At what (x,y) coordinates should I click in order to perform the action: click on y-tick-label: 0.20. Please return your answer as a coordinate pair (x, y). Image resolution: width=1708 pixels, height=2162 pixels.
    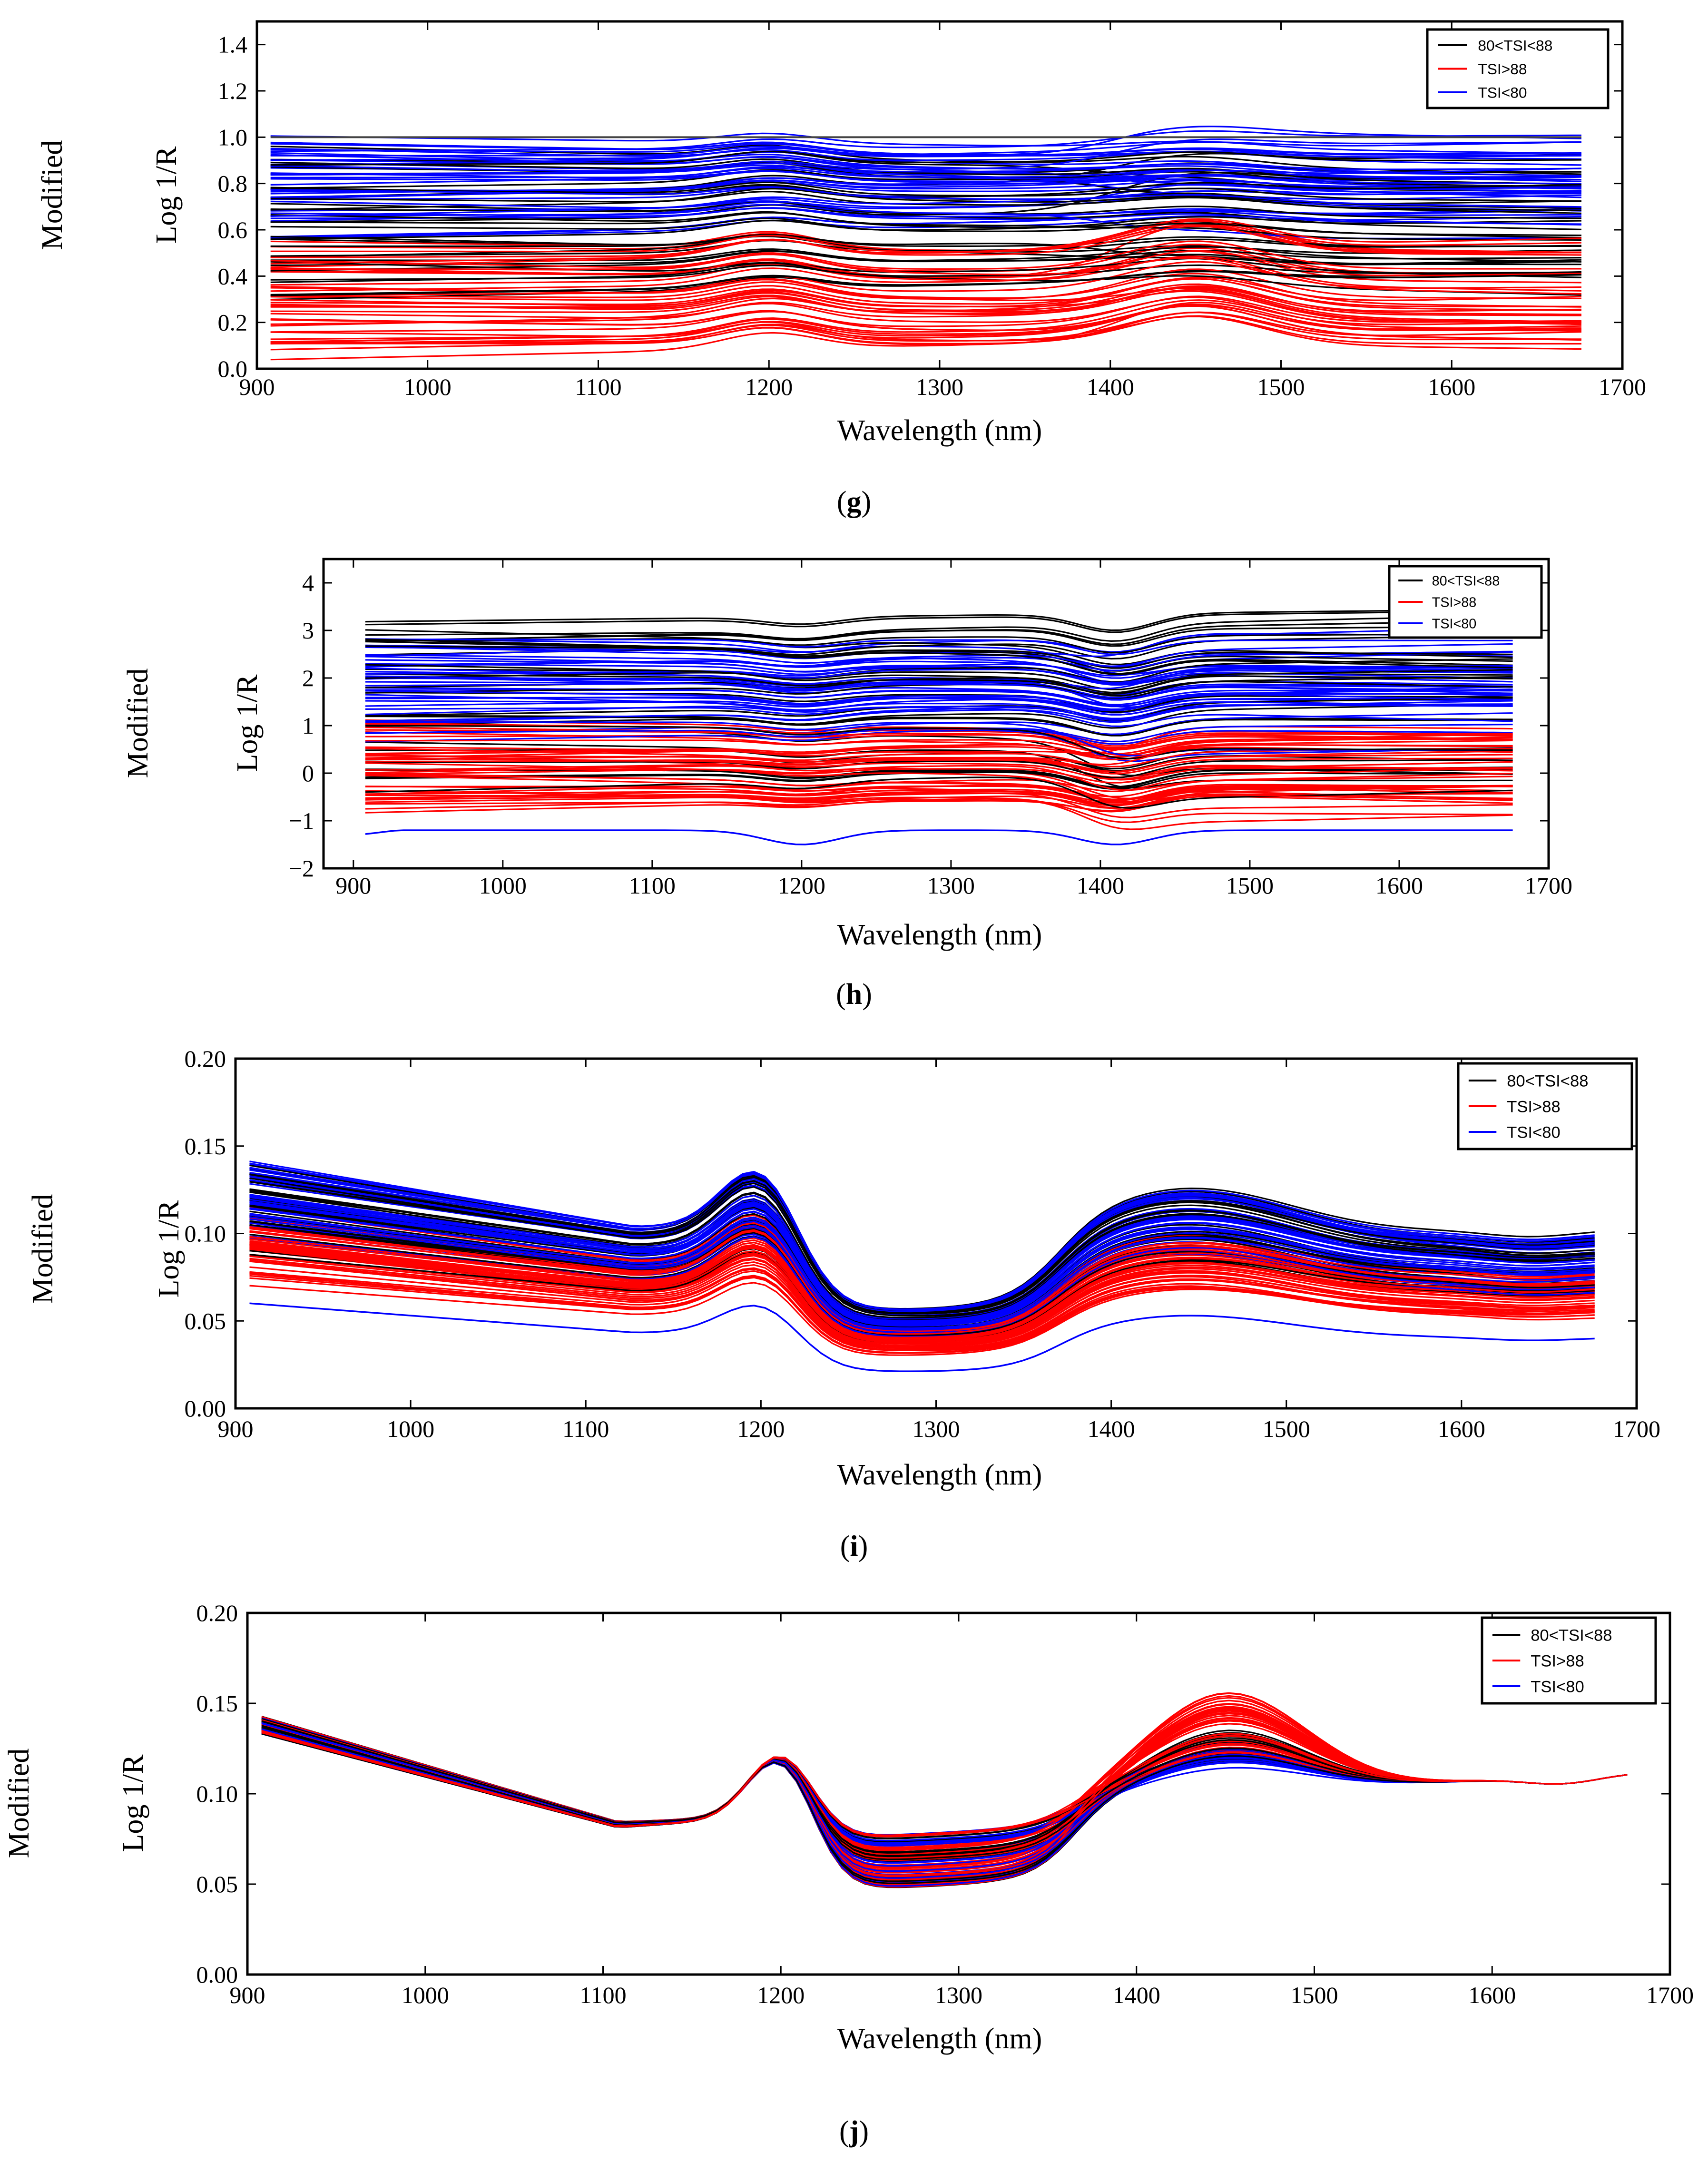
    Looking at the image, I should click on (206, 1058).